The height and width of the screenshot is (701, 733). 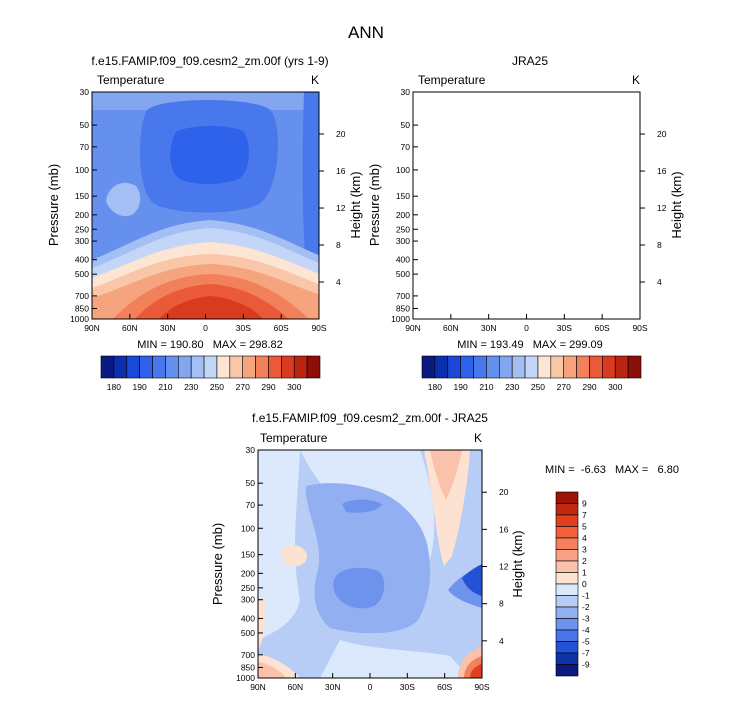 I want to click on polar-patch-north, so click(x=444, y=197).